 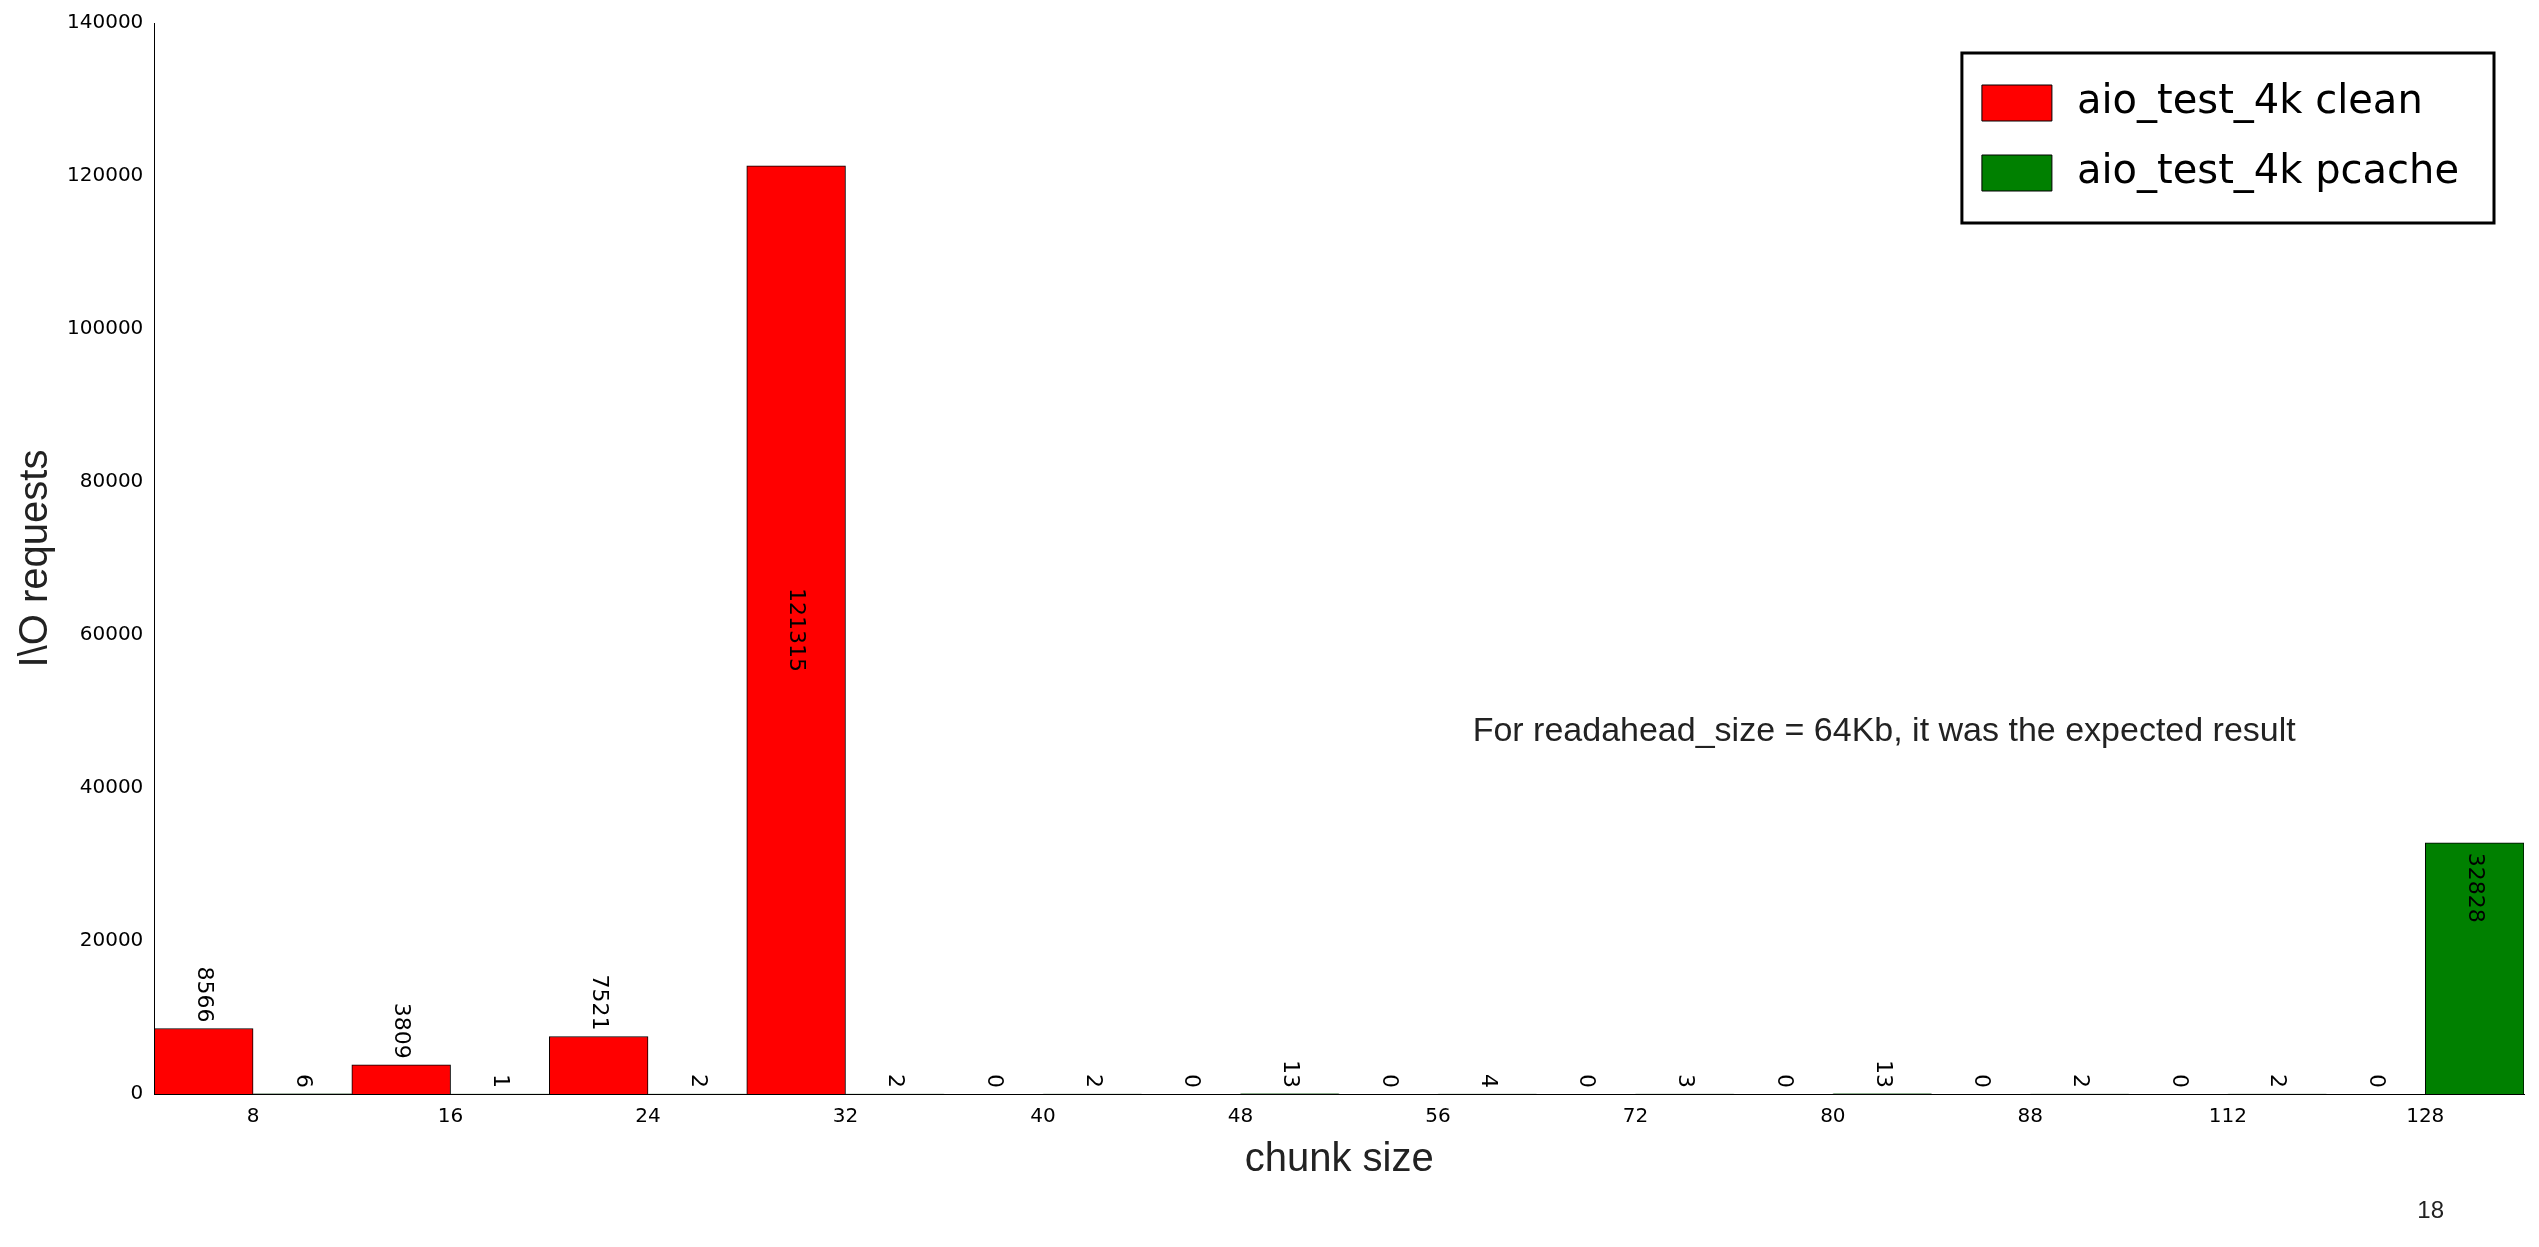 What do you see at coordinates (2476, 887) in the screenshot?
I see `data-label: 32828` at bounding box center [2476, 887].